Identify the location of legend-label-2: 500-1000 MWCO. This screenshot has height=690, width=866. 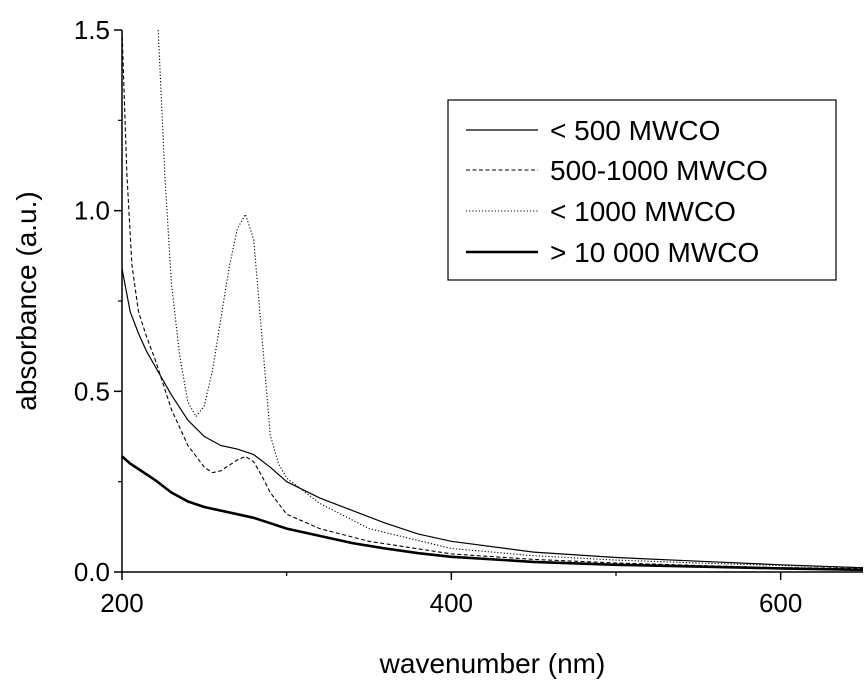
(659, 170).